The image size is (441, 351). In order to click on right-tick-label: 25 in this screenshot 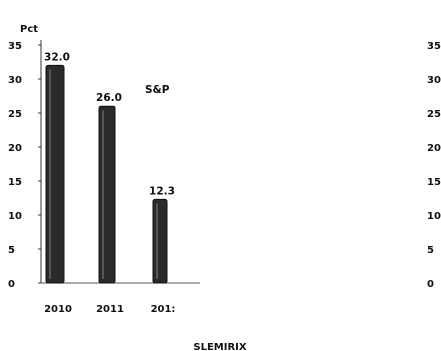, I will do `click(434, 114)`.